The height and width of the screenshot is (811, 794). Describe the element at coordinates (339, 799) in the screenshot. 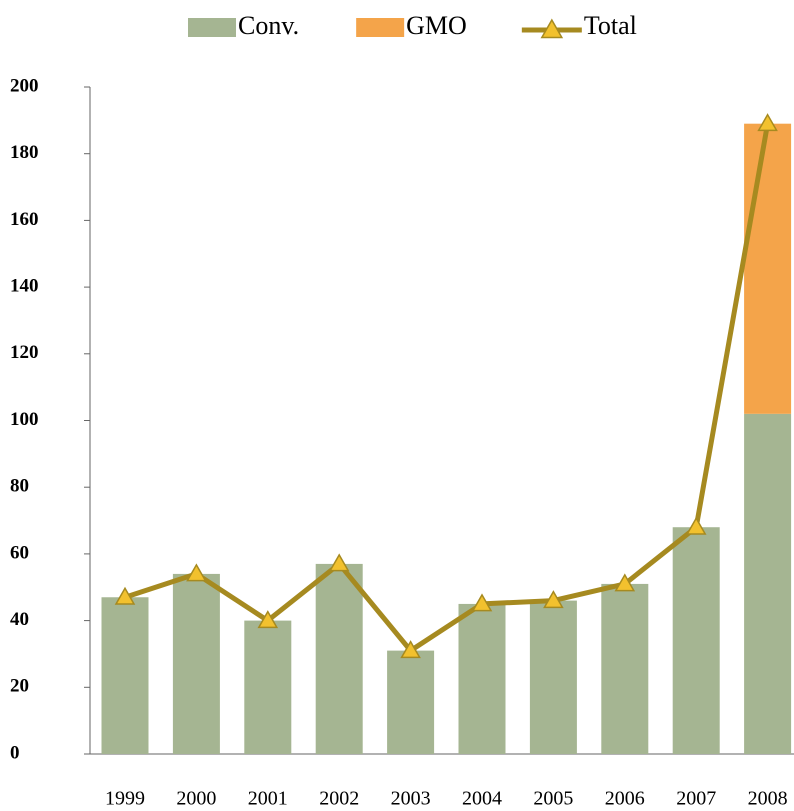

I see `x-tick-label: 2002` at that location.